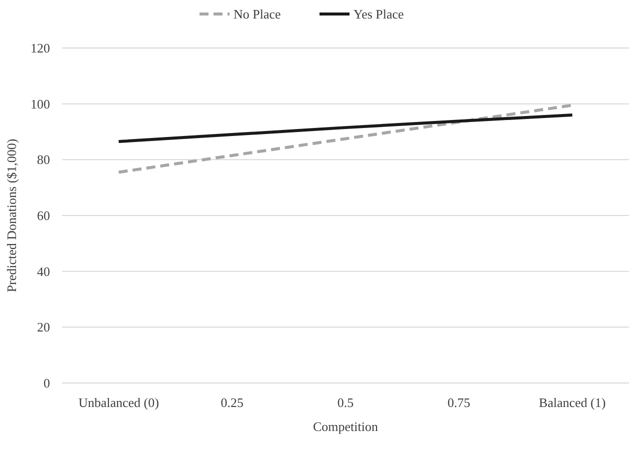 Image resolution: width=639 pixels, height=455 pixels. Describe the element at coordinates (11, 215) in the screenshot. I see `y-axis-title: Predicted Donations ($1,000)` at that location.